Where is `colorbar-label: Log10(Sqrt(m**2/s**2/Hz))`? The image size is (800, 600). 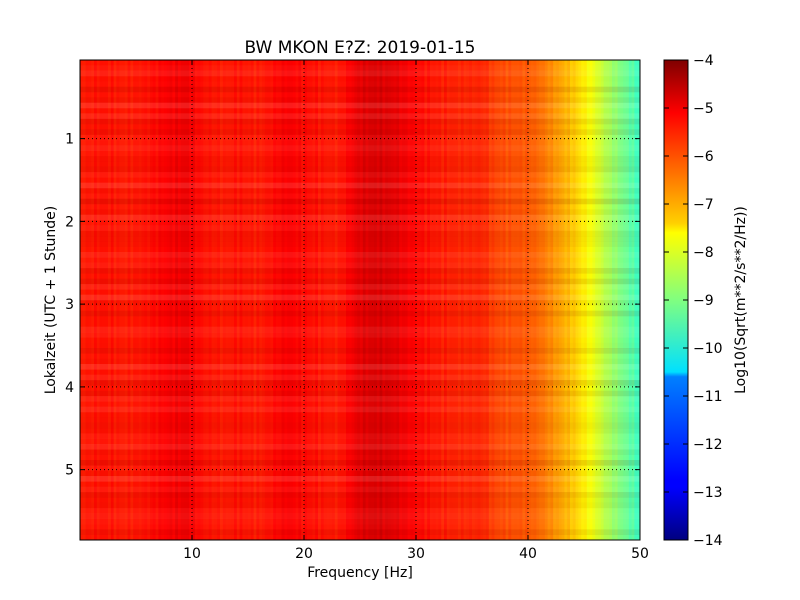
colorbar-label: Log10(Sqrt(m**2/s**2/Hz)) is located at coordinates (741, 300).